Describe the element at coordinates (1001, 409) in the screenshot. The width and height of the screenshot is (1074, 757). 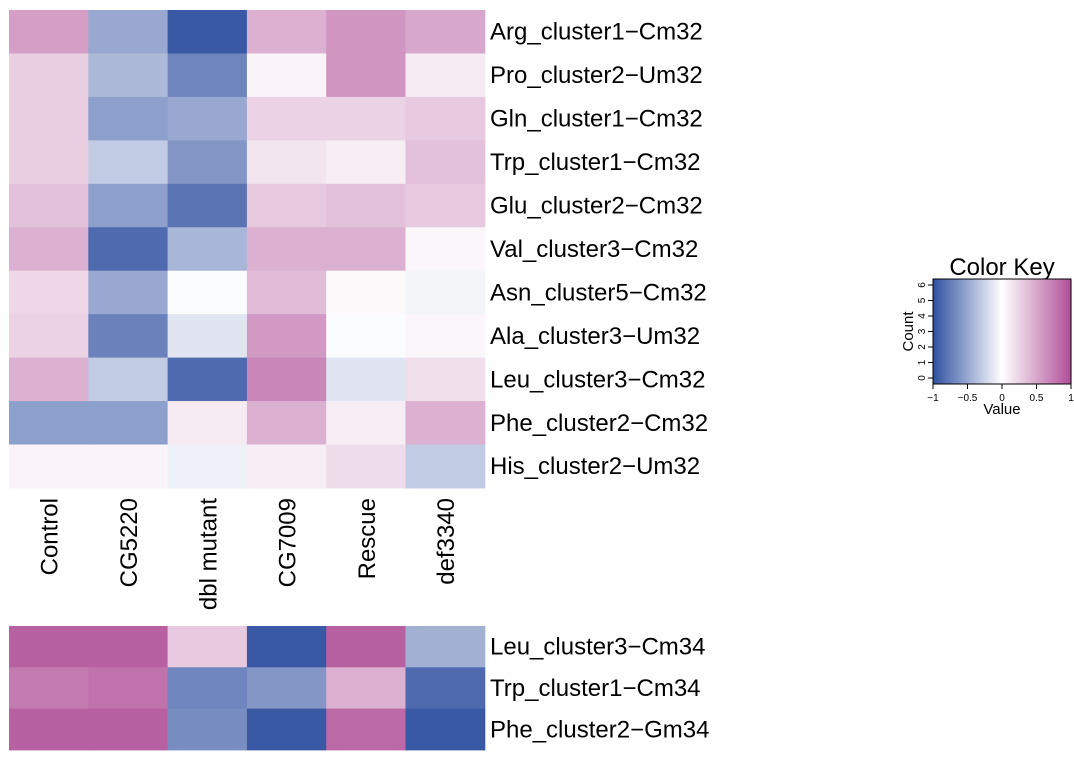
I see `x-axis-label: Value` at that location.